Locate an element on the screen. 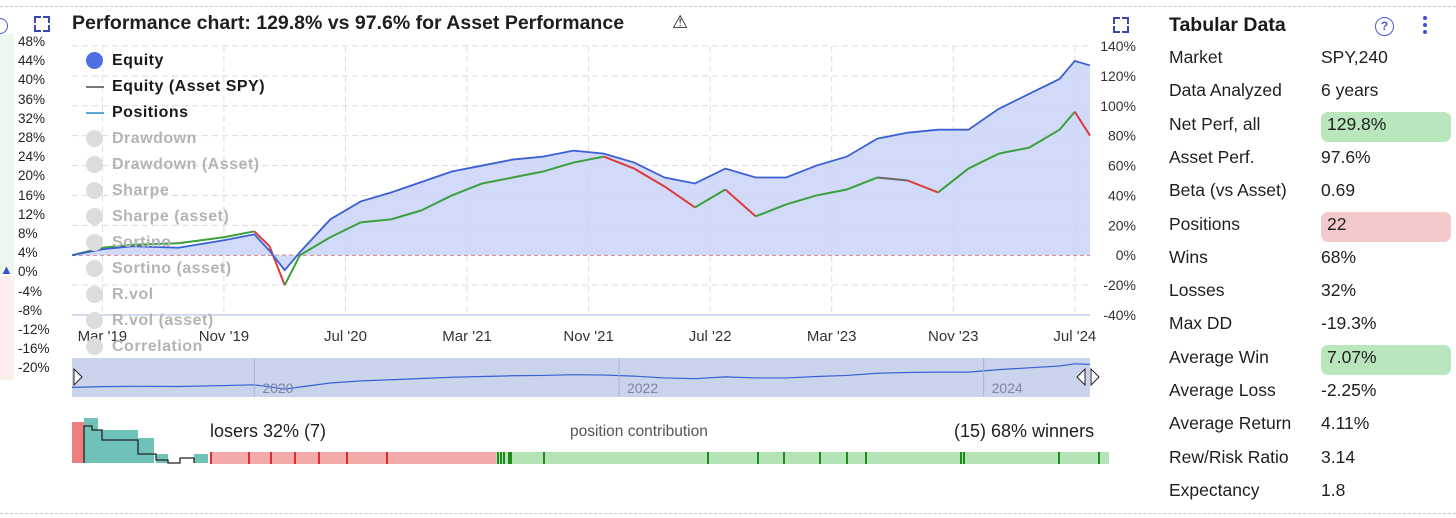 The image size is (1456, 518). tabular-title: Tabular Data is located at coordinates (1227, 25).